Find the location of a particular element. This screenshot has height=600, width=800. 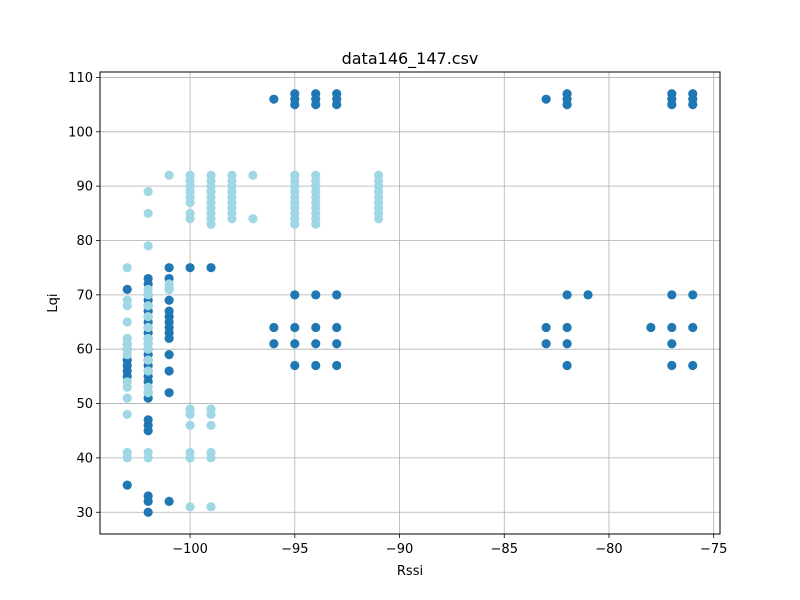

x-tick-label: −95 is located at coordinates (294, 549).